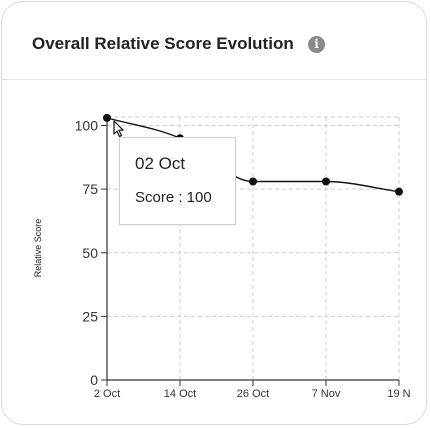 The image size is (430, 428). I want to click on tooltip-score: Score : 100, so click(173, 197).